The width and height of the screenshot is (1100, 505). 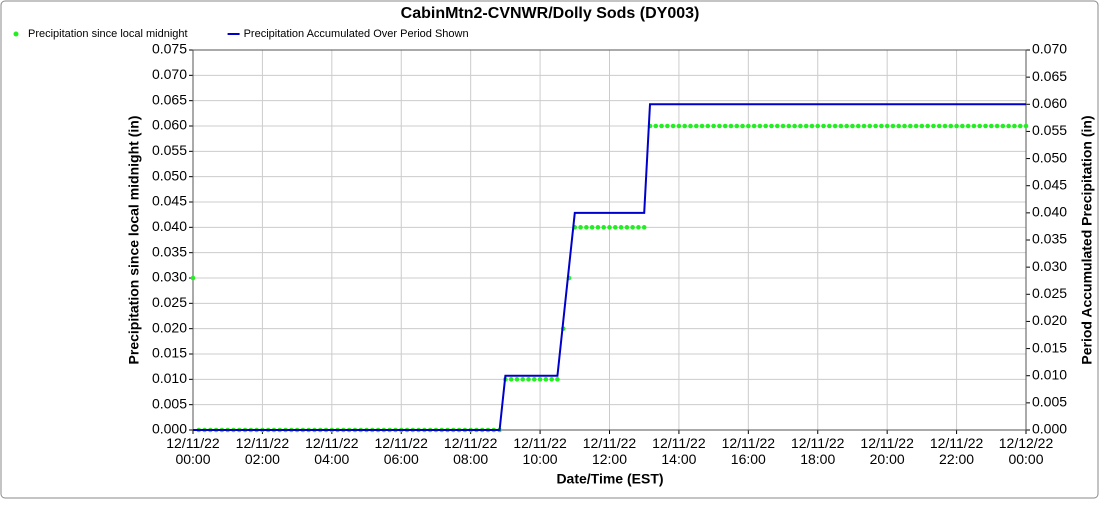 What do you see at coordinates (1049, 49) in the screenshot?
I see `y2-tick-label: 0.070` at bounding box center [1049, 49].